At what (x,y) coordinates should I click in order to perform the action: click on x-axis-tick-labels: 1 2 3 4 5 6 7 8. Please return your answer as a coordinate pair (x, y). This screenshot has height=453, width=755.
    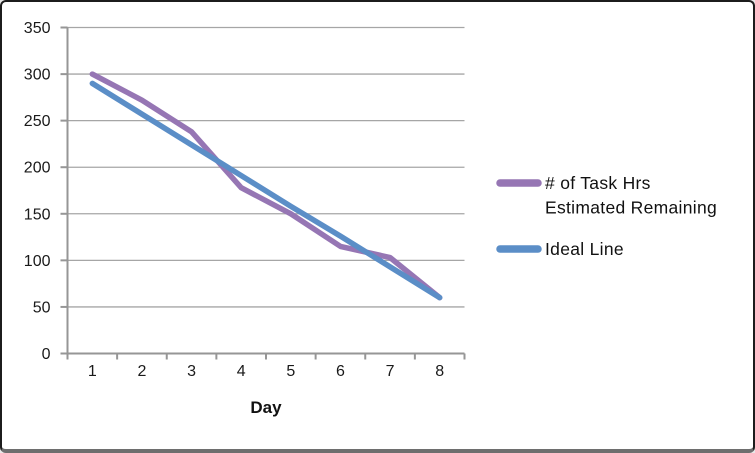
    Looking at the image, I should click on (266, 371).